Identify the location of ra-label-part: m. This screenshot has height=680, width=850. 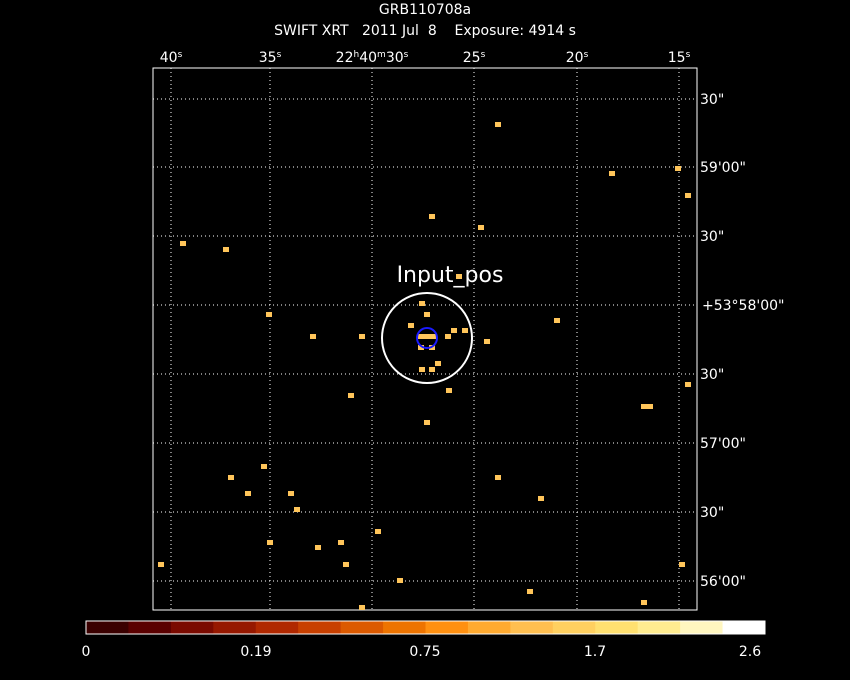
(381, 55).